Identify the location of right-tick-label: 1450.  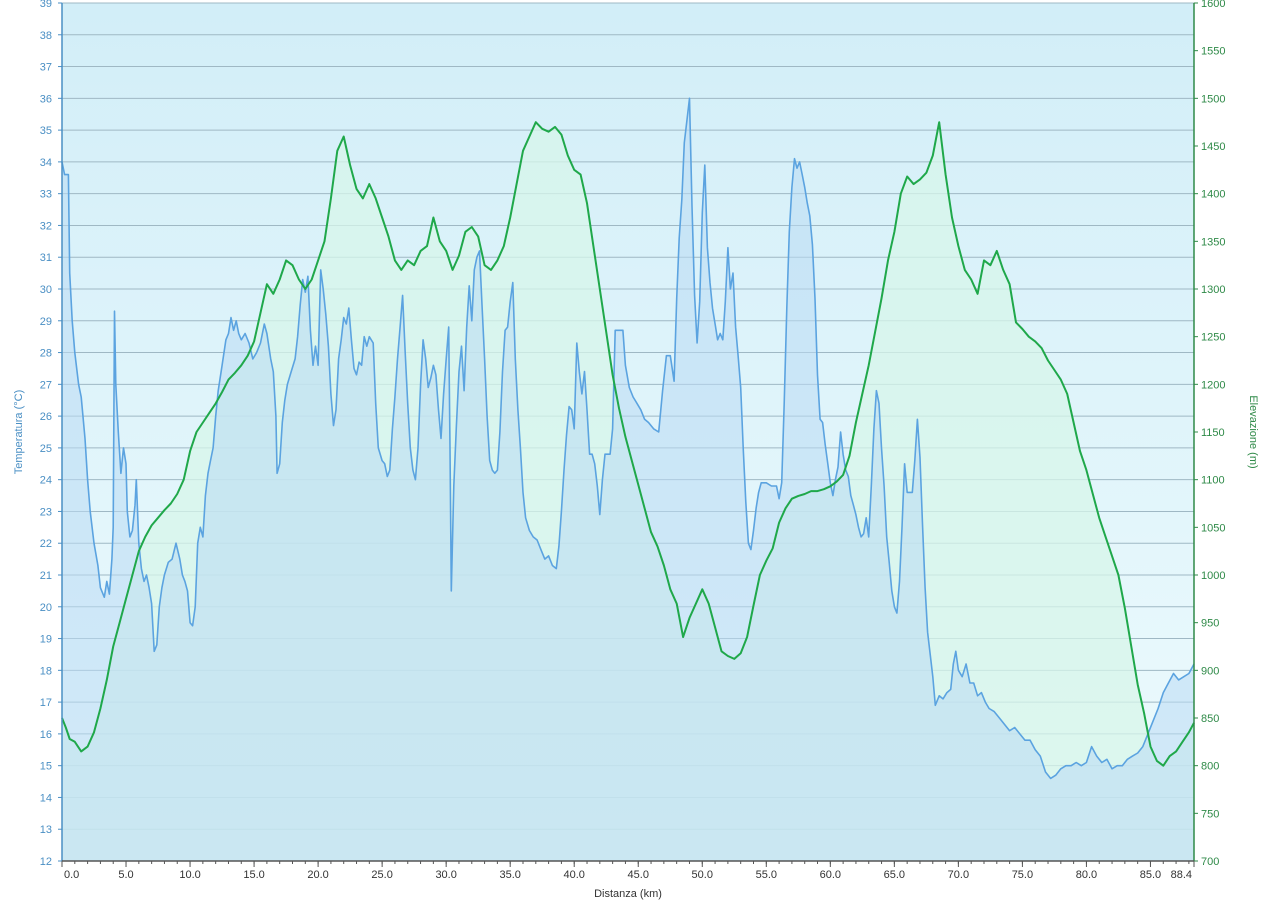
(1213, 147).